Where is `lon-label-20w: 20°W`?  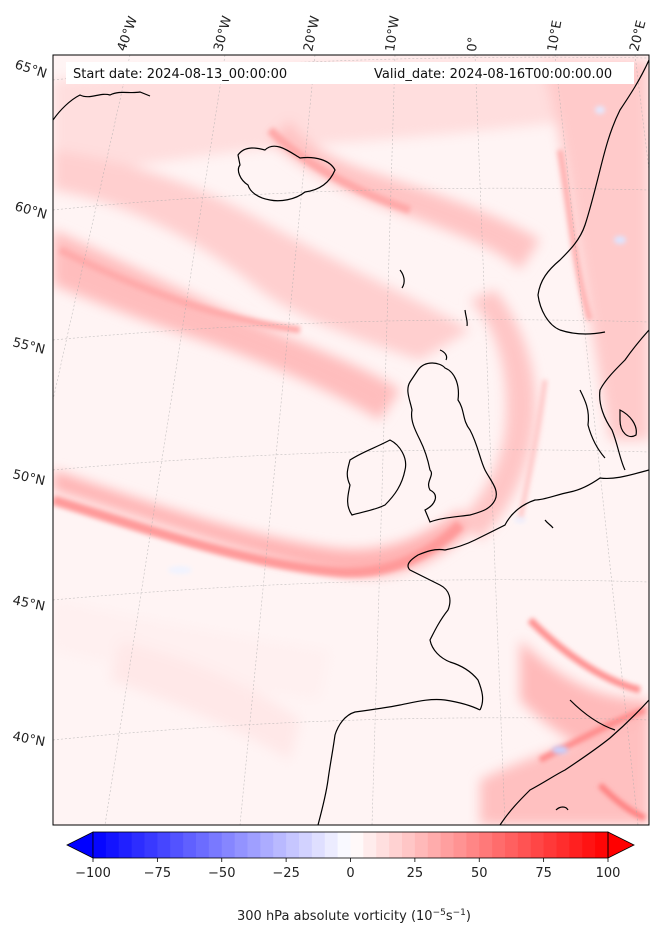
lon-label-20w: 20°W is located at coordinates (312, 33).